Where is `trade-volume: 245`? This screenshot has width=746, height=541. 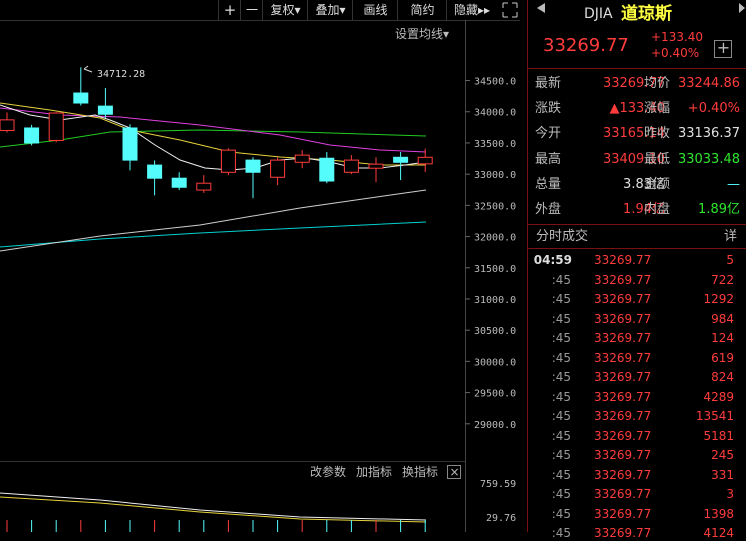 trade-volume: 245 is located at coordinates (722, 455).